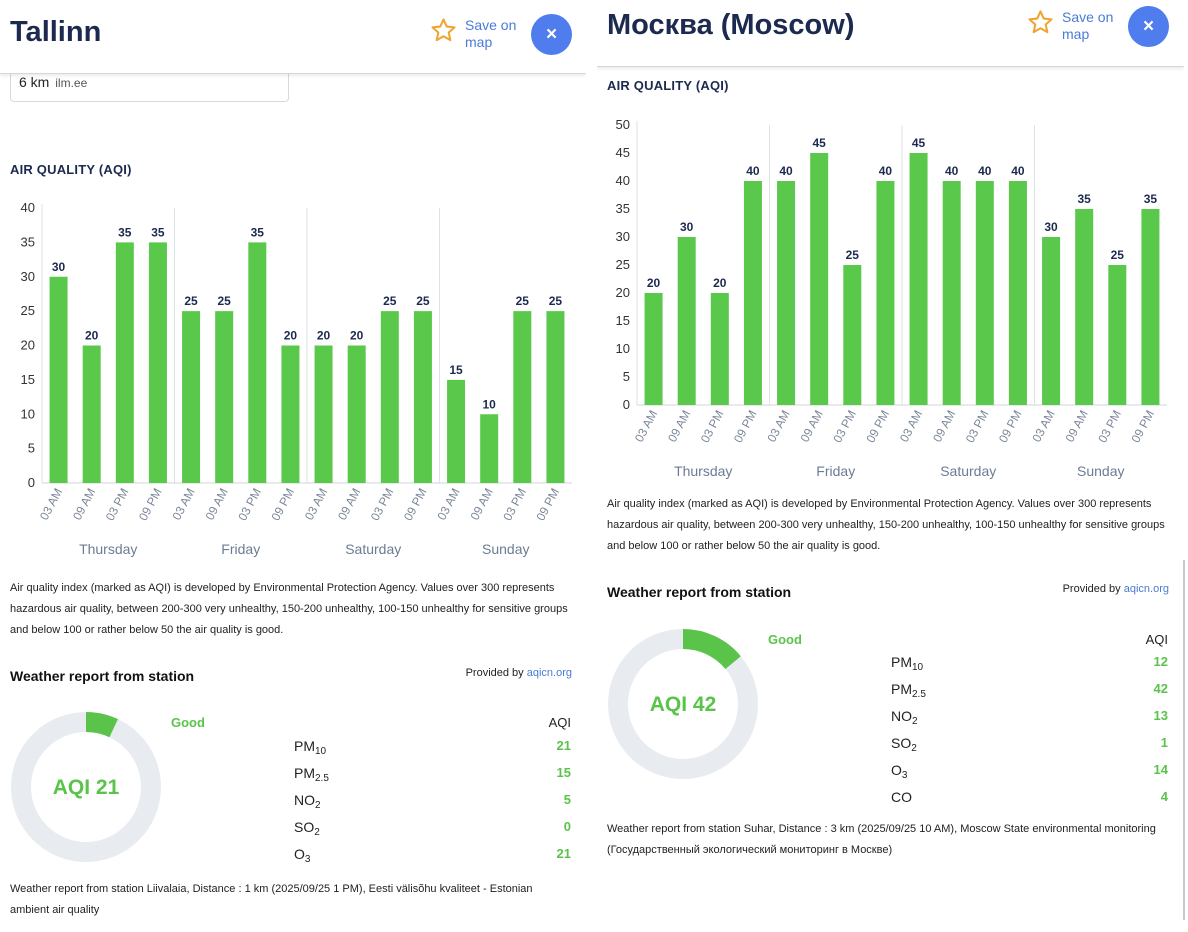 The height and width of the screenshot is (932, 1188). Describe the element at coordinates (1029, 691) in the screenshot. I see `pollutant-row: PM2.5 42` at that location.